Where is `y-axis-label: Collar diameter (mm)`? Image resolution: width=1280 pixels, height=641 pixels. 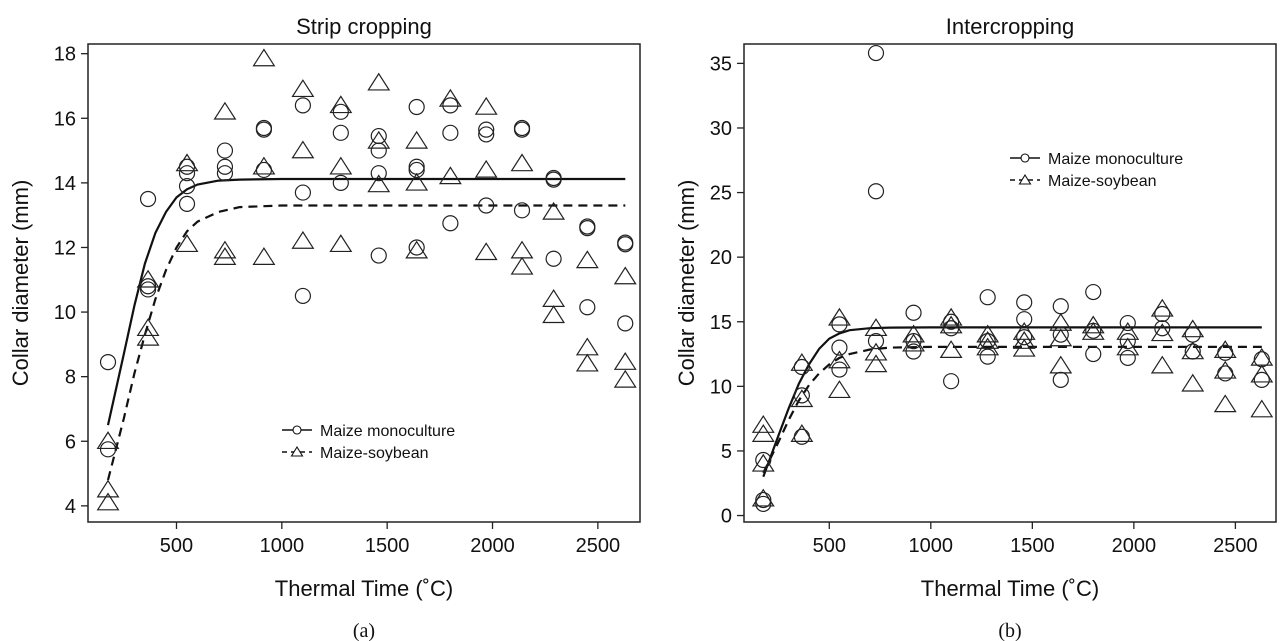
y-axis-label: Collar diameter (mm) is located at coordinates (686, 283).